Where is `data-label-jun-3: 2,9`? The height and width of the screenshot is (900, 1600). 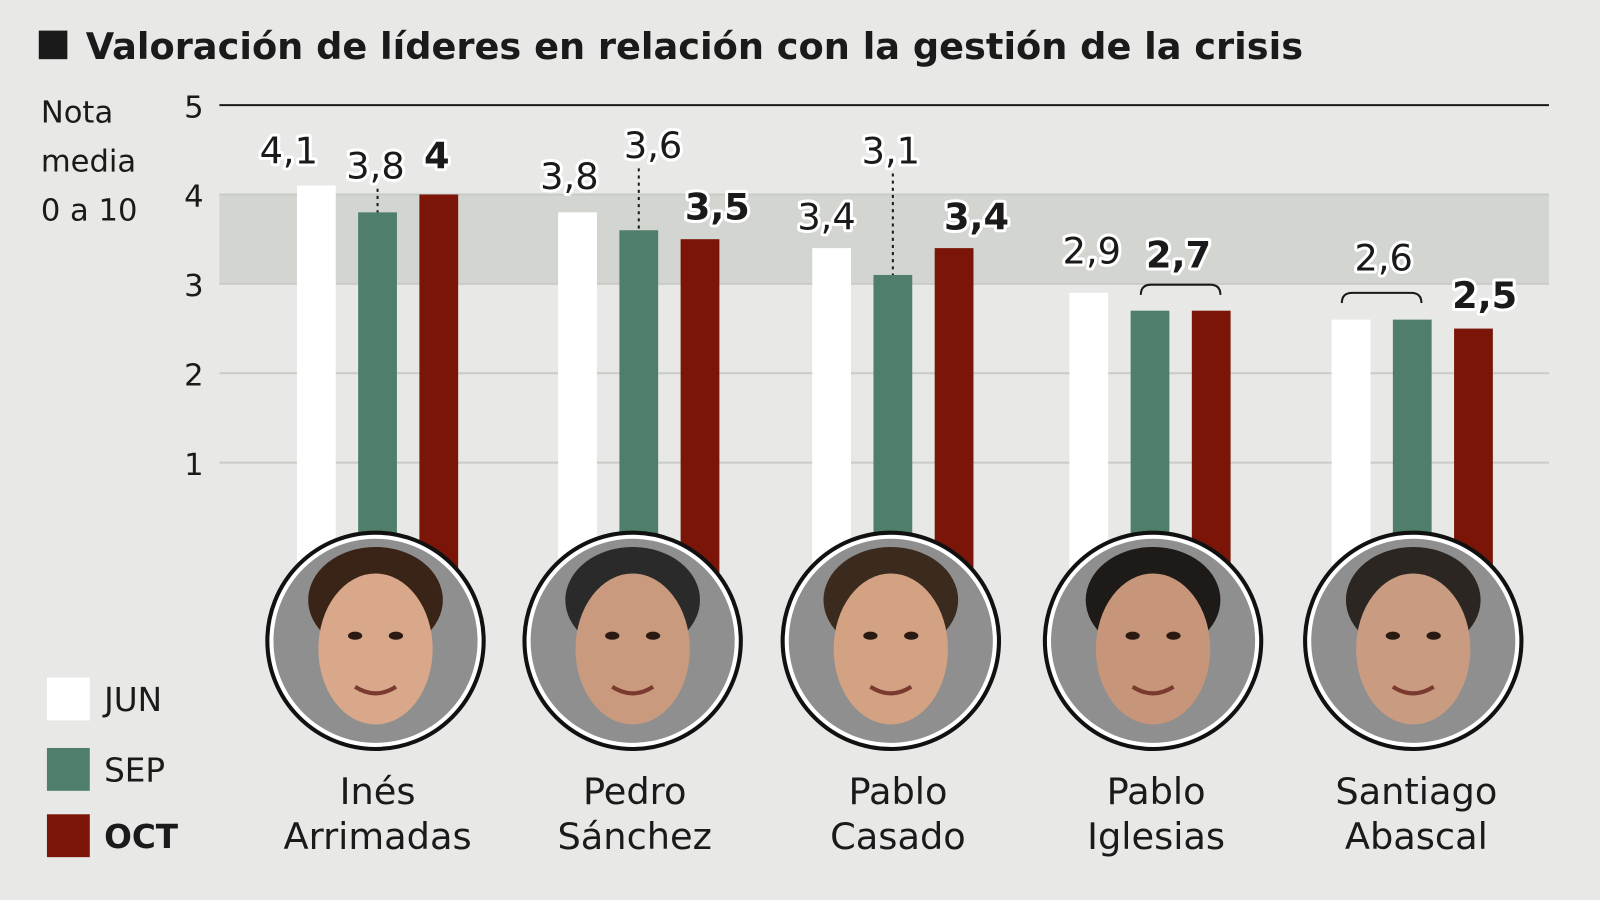 data-label-jun-3: 2,9 is located at coordinates (1092, 250).